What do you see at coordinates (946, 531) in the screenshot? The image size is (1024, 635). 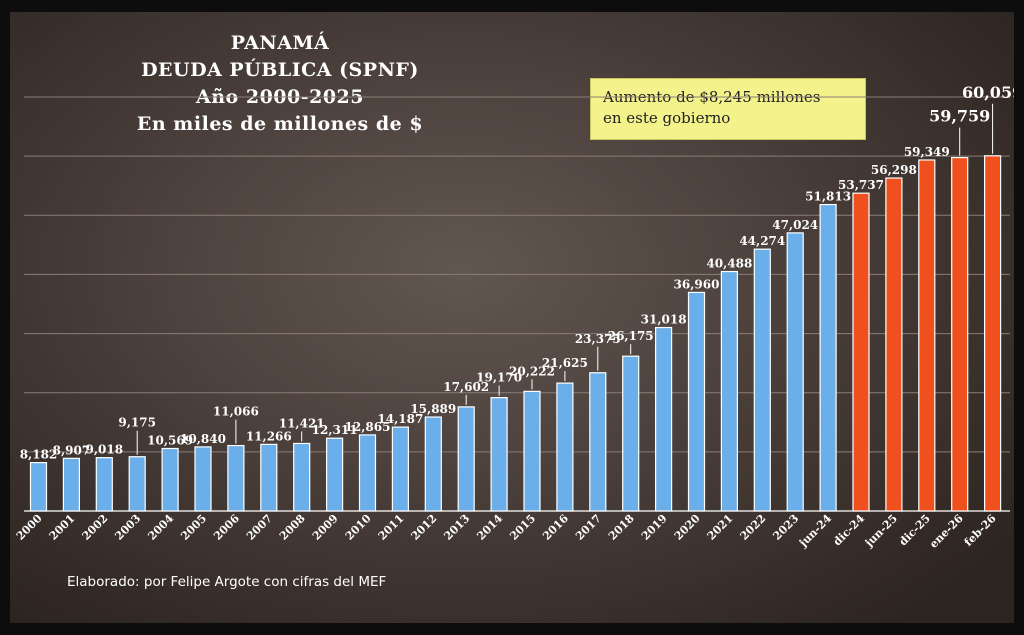 I see `x-tick-label: ene-26` at bounding box center [946, 531].